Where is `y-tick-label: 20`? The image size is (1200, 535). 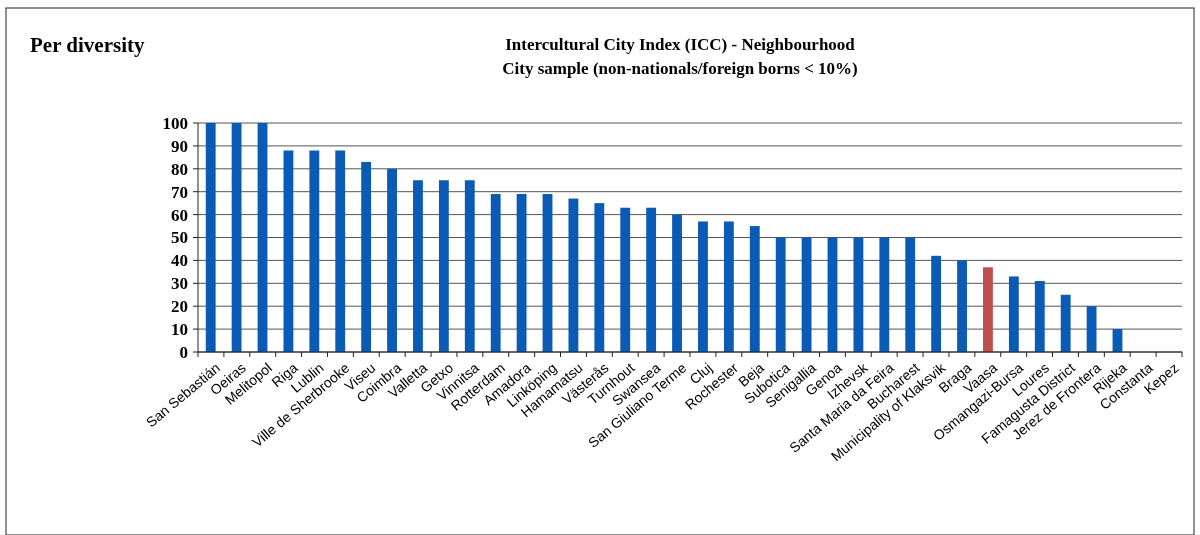 y-tick-label: 20 is located at coordinates (179, 307).